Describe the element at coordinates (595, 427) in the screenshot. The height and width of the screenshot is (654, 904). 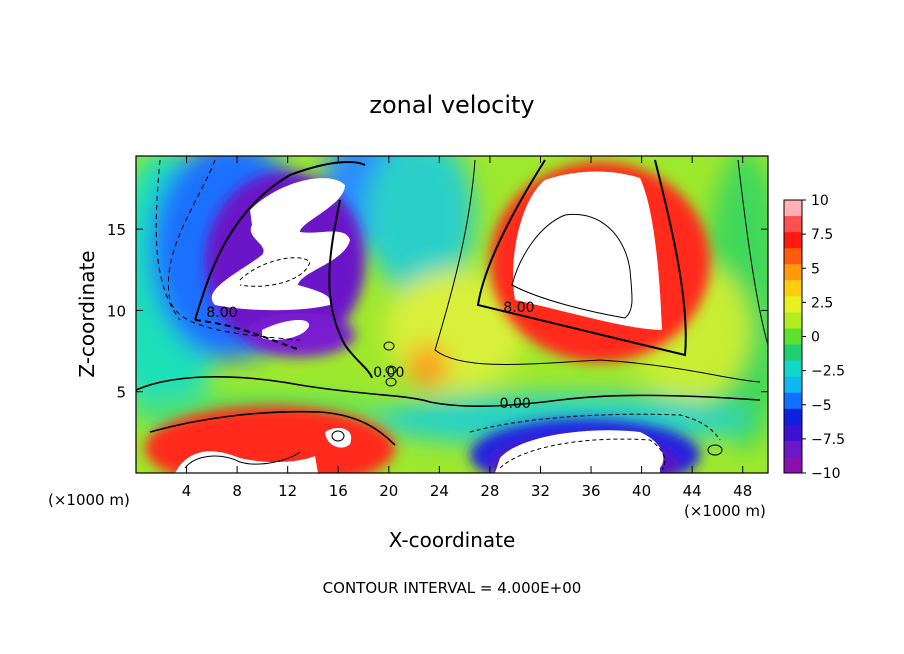
I see `contour-dashed-low-east` at that location.